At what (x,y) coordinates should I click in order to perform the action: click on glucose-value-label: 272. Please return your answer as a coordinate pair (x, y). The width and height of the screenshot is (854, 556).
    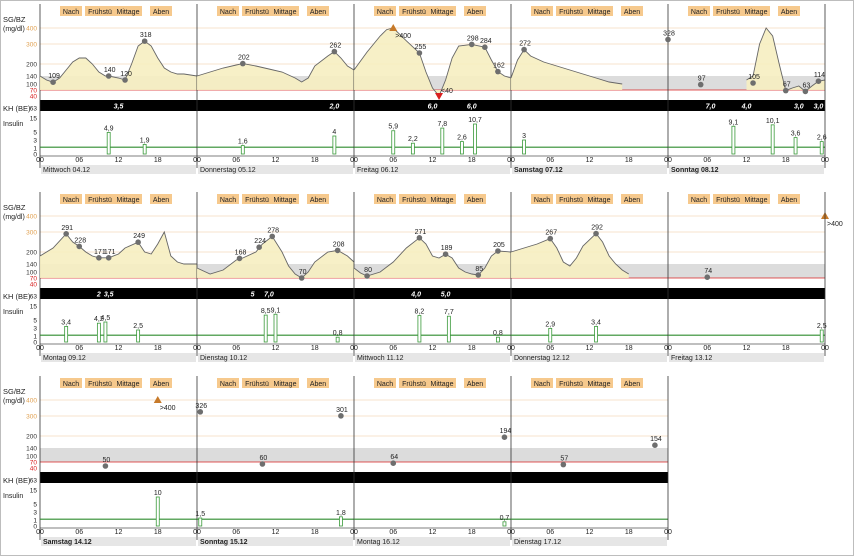
    Looking at the image, I should click on (525, 44).